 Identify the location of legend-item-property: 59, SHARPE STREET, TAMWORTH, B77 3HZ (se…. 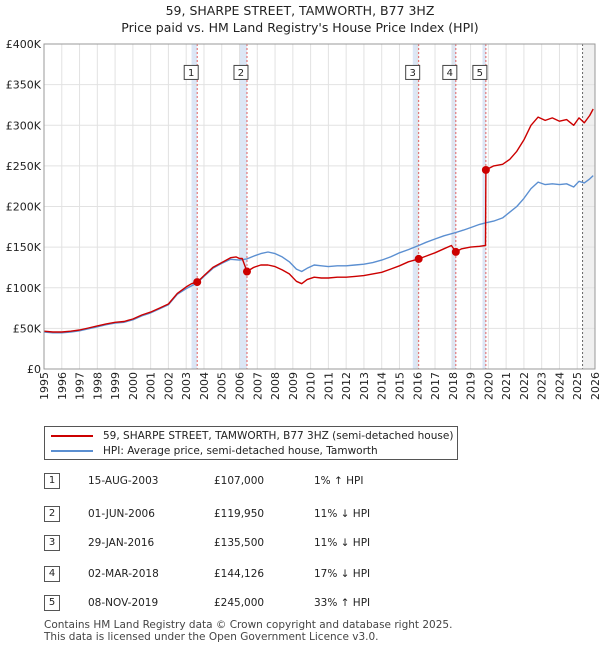
(252, 436).